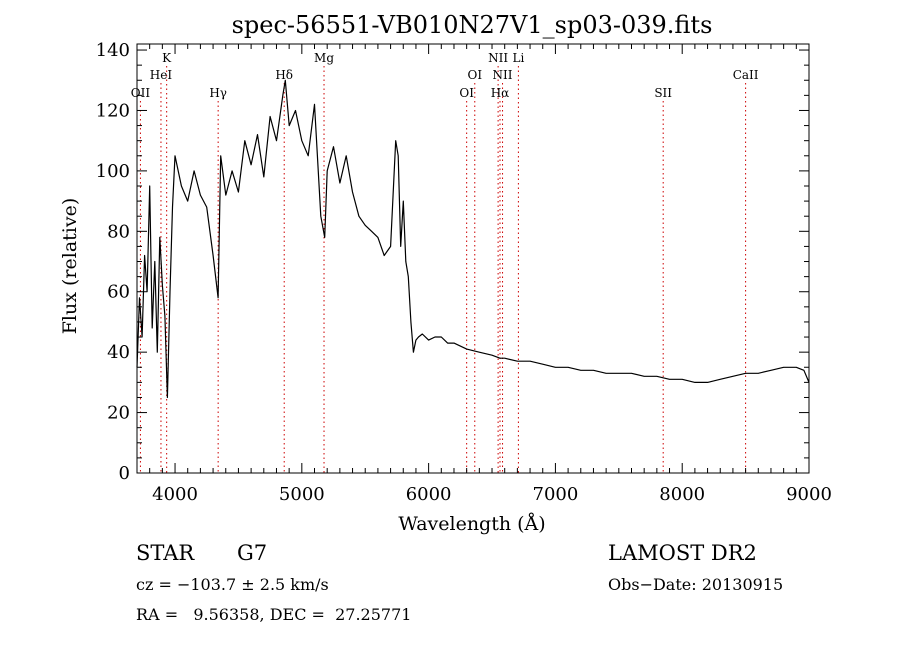 The image size is (900, 650). I want to click on line-marker-label: Li, so click(518, 58).